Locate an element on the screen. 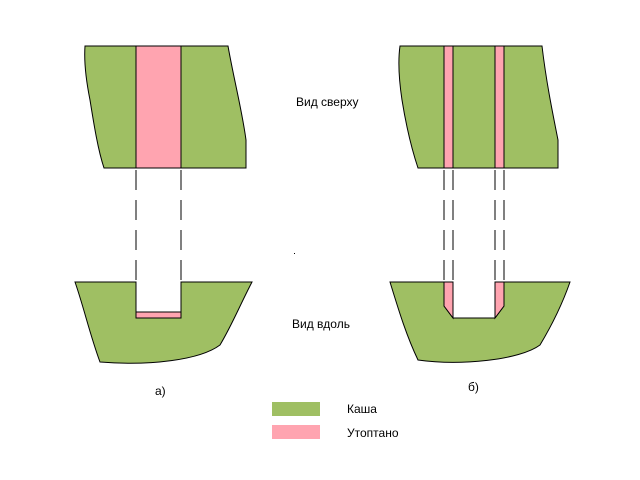  panel-a-top-view is located at coordinates (165, 107).